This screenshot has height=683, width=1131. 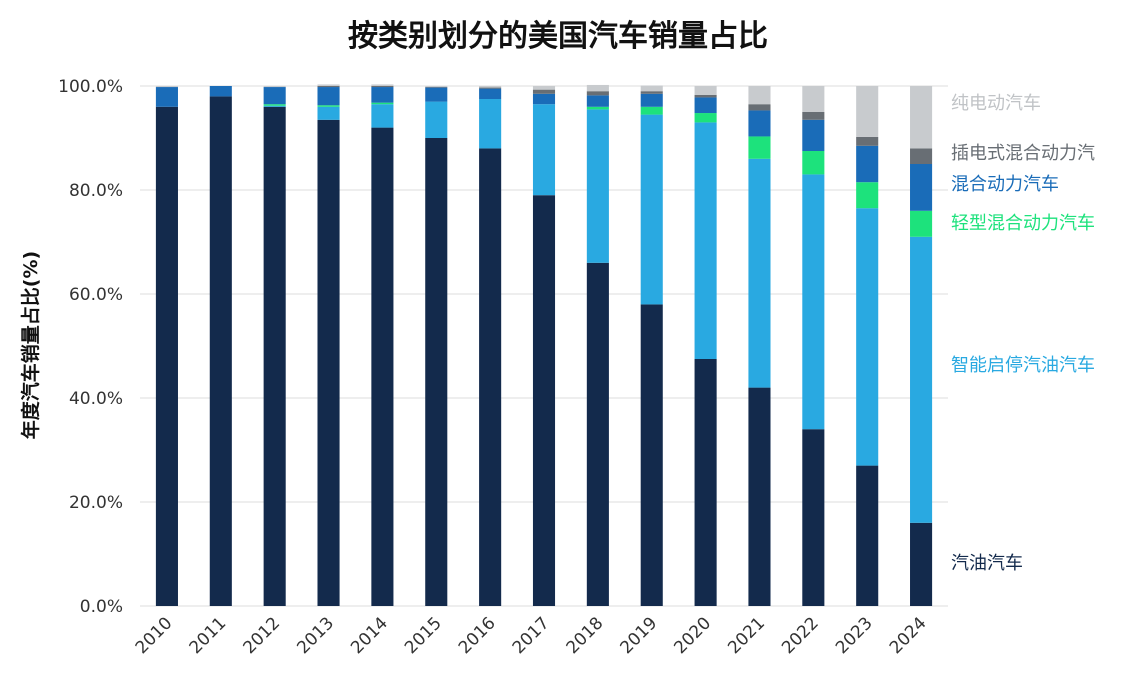 What do you see at coordinates (759, 496) in the screenshot?
I see `bar-segment-gasoline-2021` at bounding box center [759, 496].